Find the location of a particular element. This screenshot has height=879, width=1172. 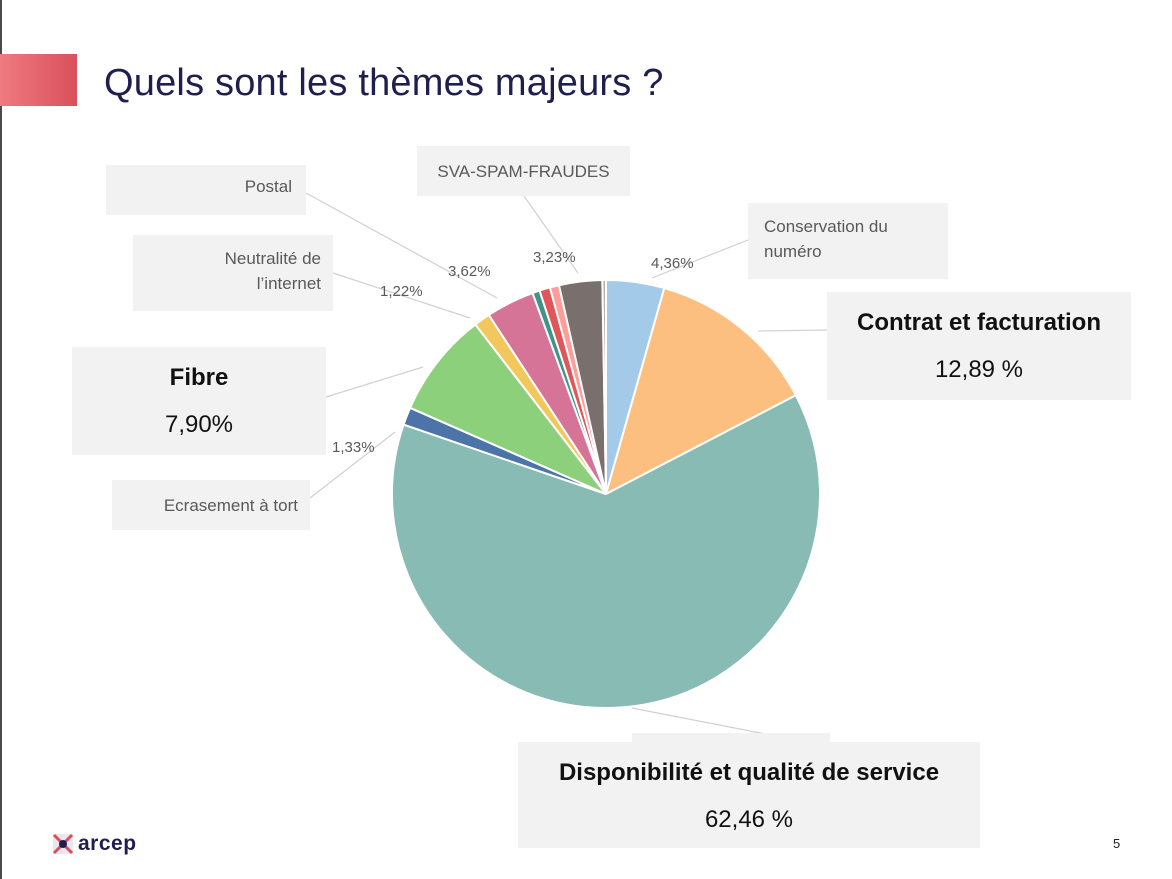

label-postal: Postal is located at coordinates (206, 190).